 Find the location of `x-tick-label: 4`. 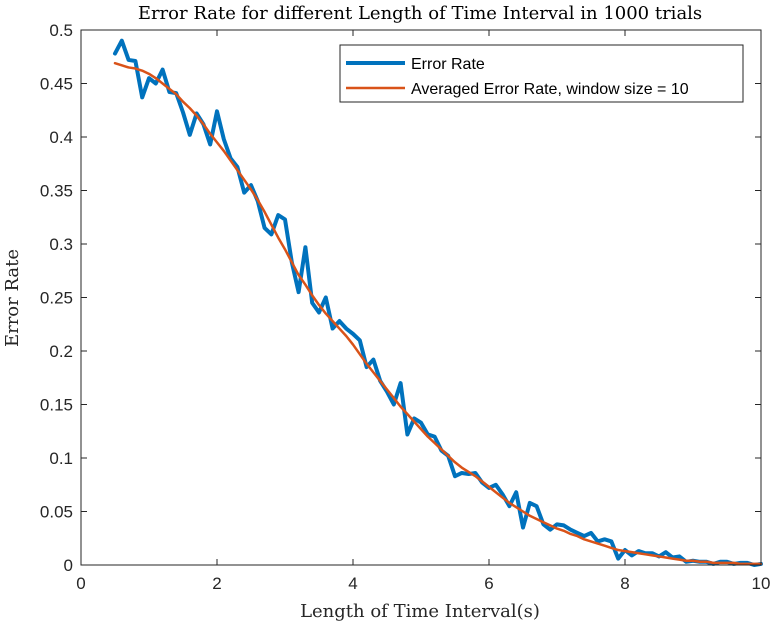

x-tick-label: 4 is located at coordinates (352, 583).